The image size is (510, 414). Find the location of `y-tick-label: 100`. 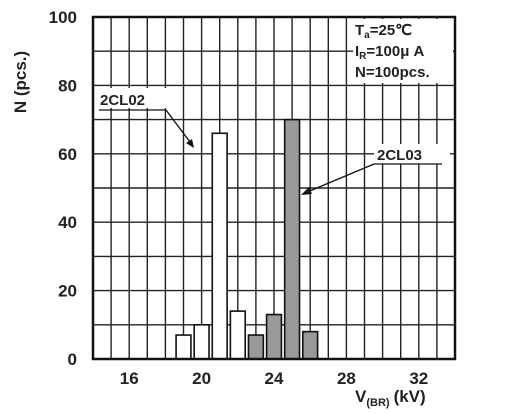

y-tick-label: 100 is located at coordinates (63, 17).